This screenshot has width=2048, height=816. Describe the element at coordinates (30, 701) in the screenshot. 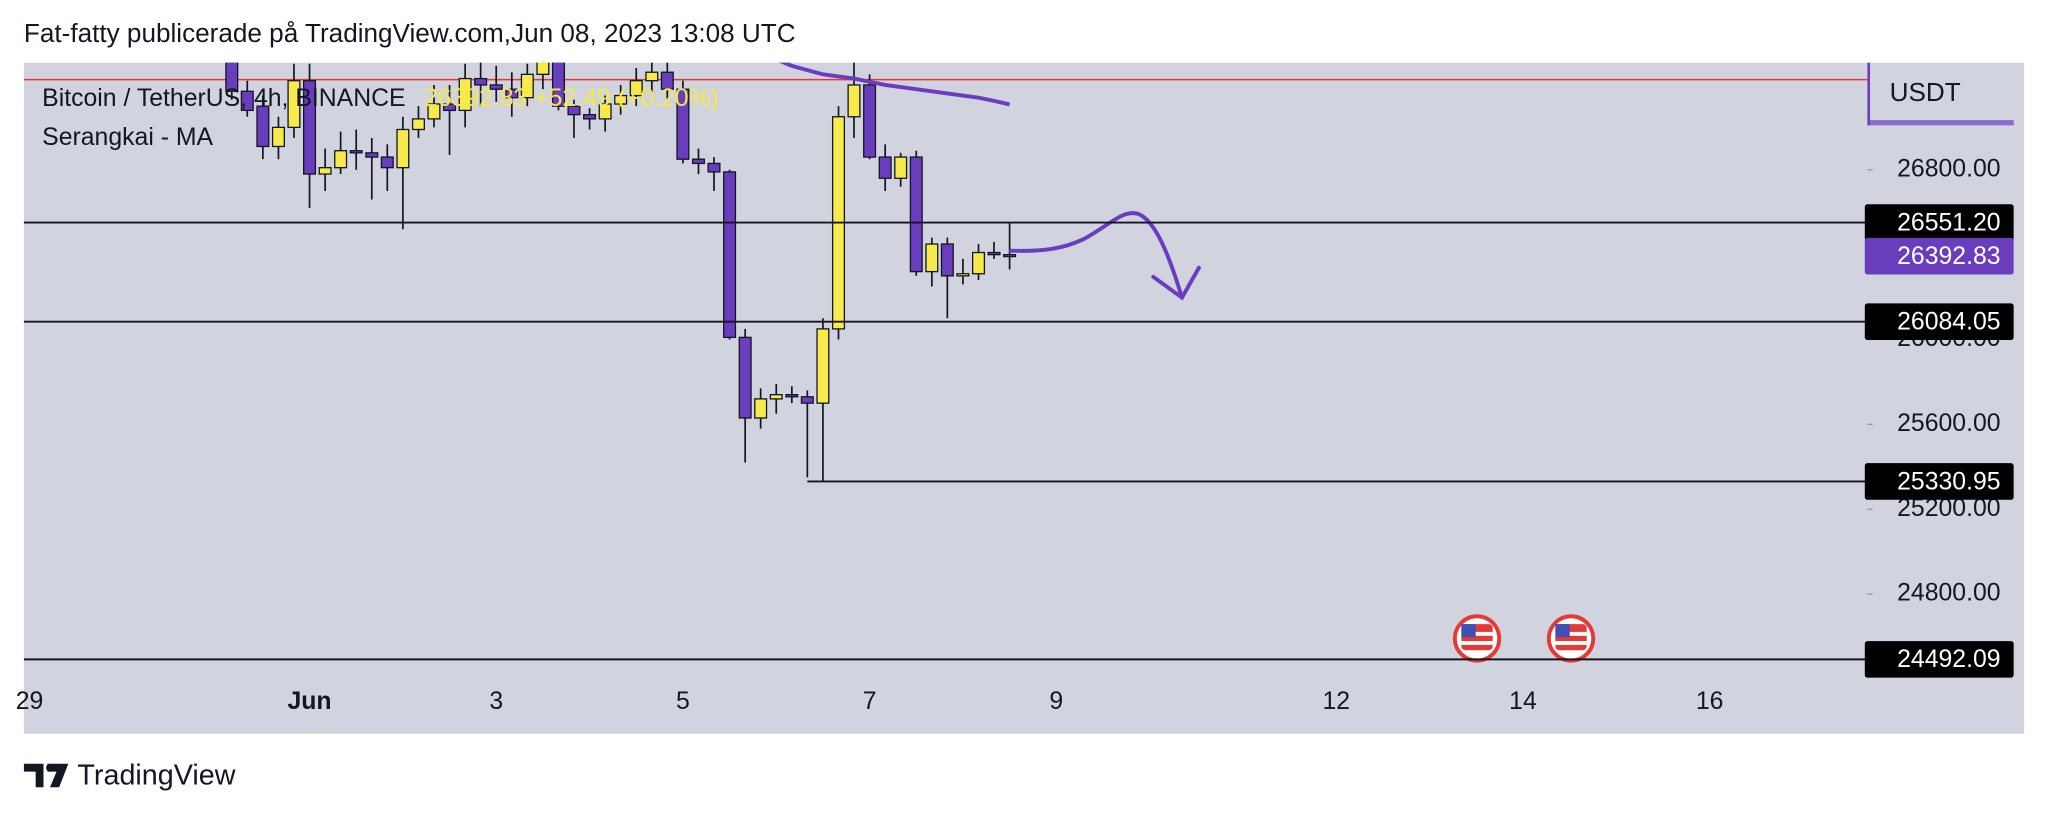

I see `x-tick-label: 29` at that location.